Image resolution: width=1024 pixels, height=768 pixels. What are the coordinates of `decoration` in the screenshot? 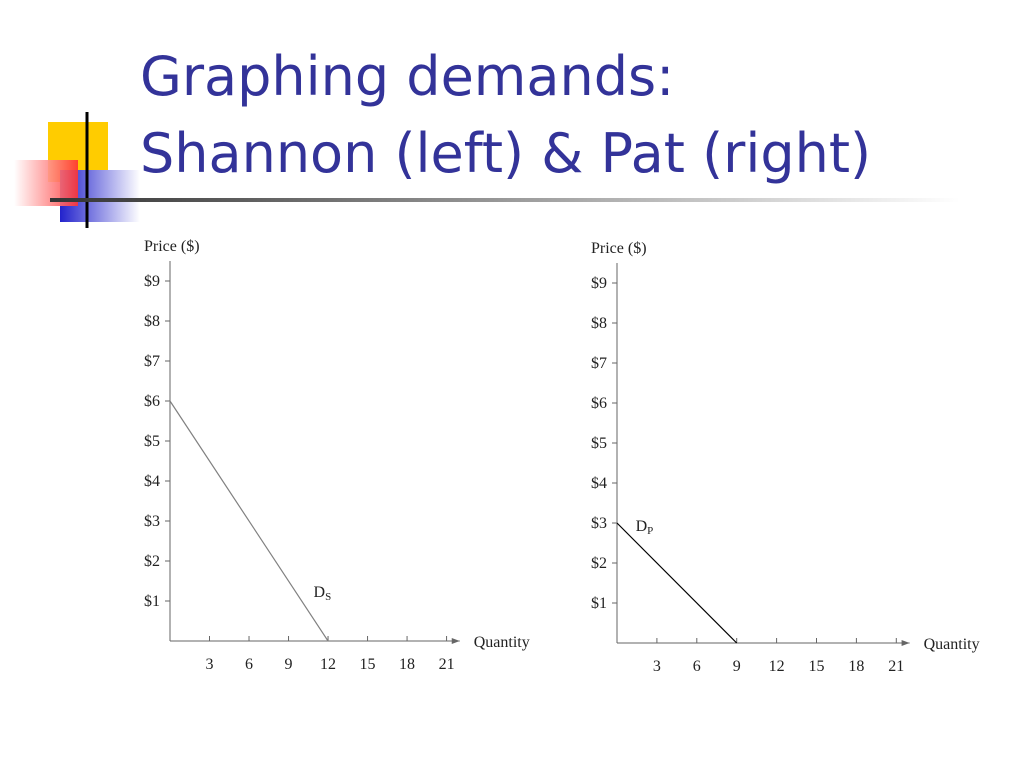 It's located at (487, 170).